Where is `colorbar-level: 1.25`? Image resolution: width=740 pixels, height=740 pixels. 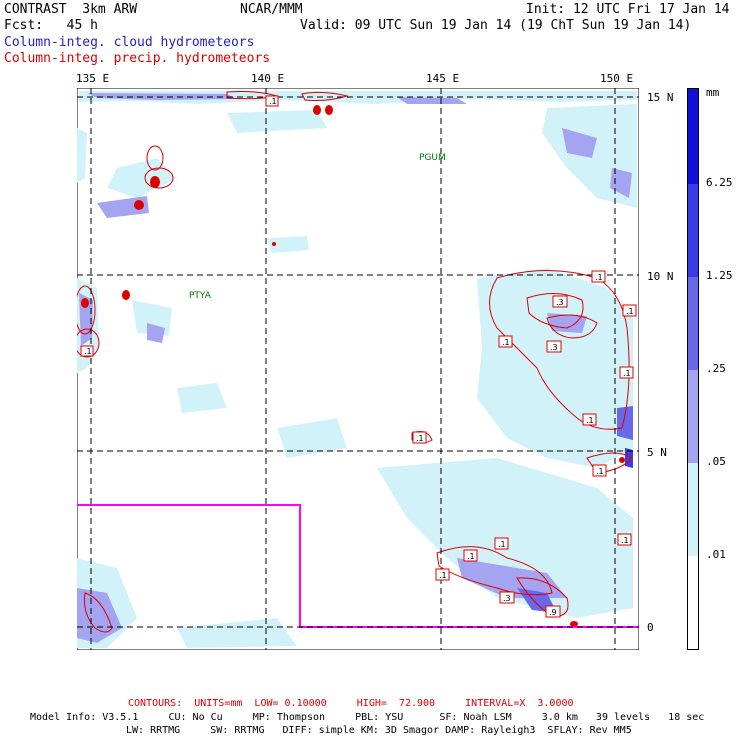 colorbar-level: 1.25 is located at coordinates (719, 275).